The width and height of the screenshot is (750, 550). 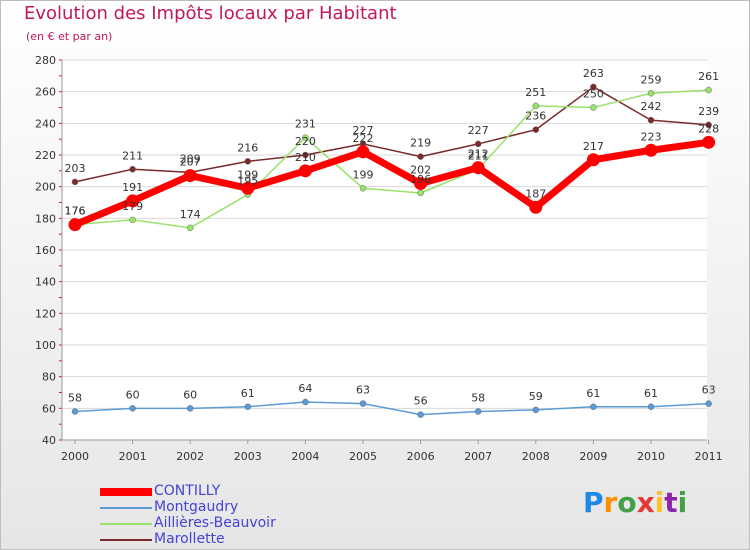 I want to click on y-tick-label: 160, so click(x=45, y=250).